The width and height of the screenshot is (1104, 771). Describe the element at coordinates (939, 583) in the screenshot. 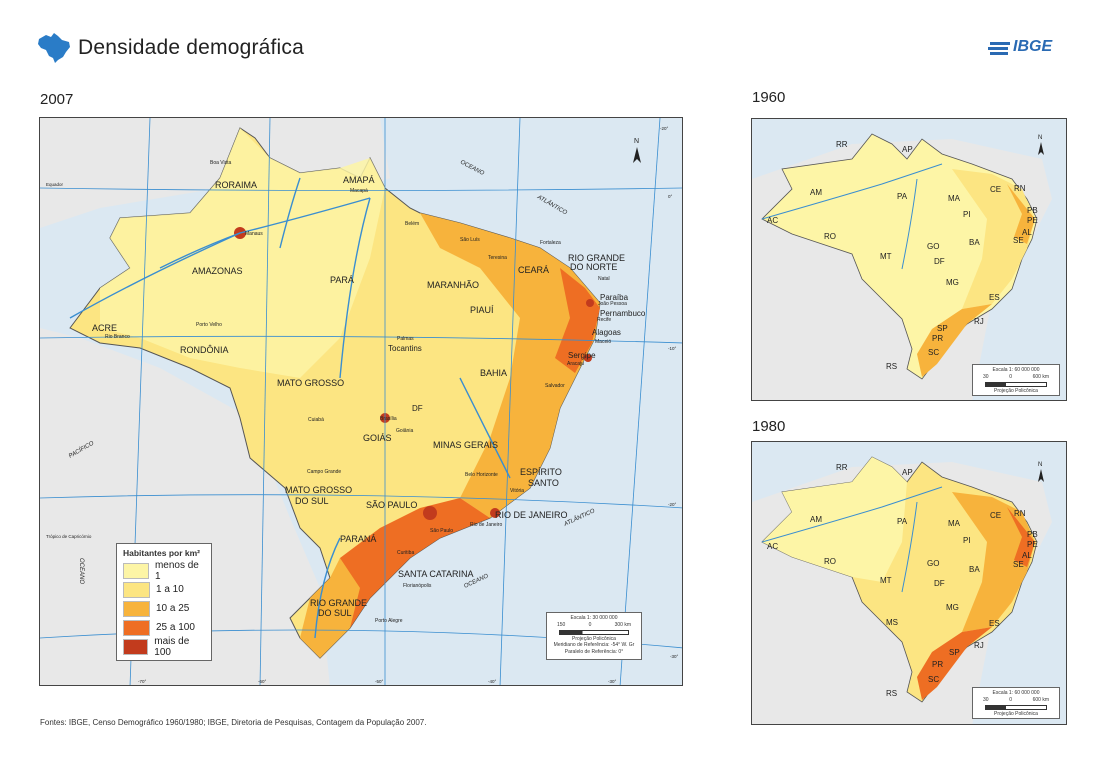

I see `svg-text: DF` at that location.